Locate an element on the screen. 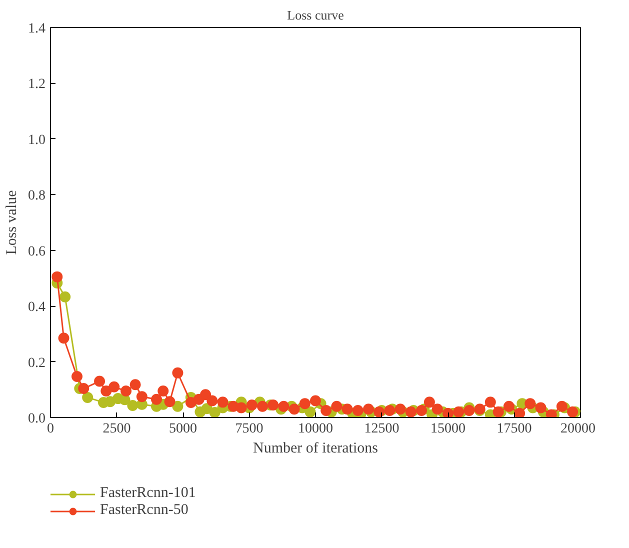 Image resolution: width=629 pixels, height=548 pixels. y-axis-title: Loss value is located at coordinates (12, 222).